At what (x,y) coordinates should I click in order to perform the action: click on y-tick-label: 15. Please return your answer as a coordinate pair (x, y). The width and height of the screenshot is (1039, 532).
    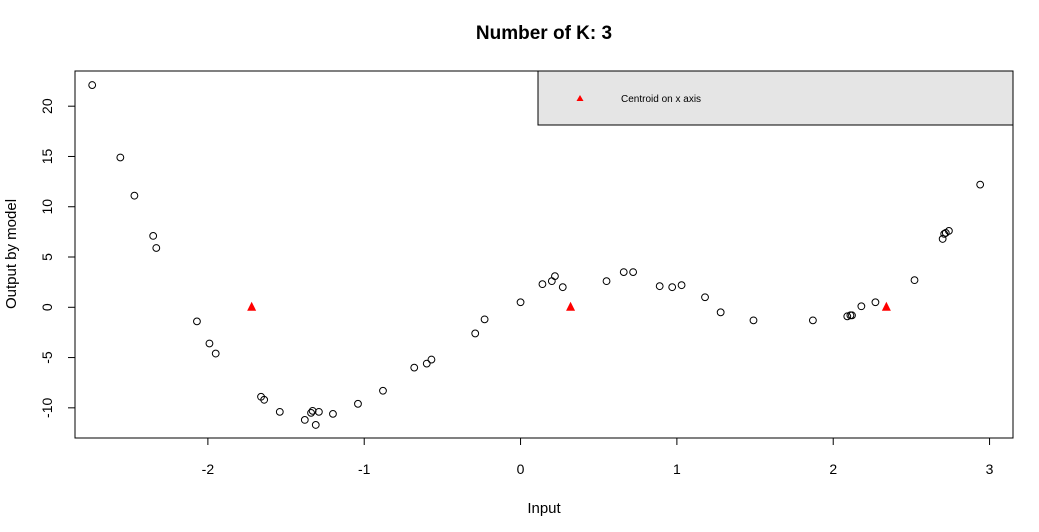
    Looking at the image, I should click on (47, 156).